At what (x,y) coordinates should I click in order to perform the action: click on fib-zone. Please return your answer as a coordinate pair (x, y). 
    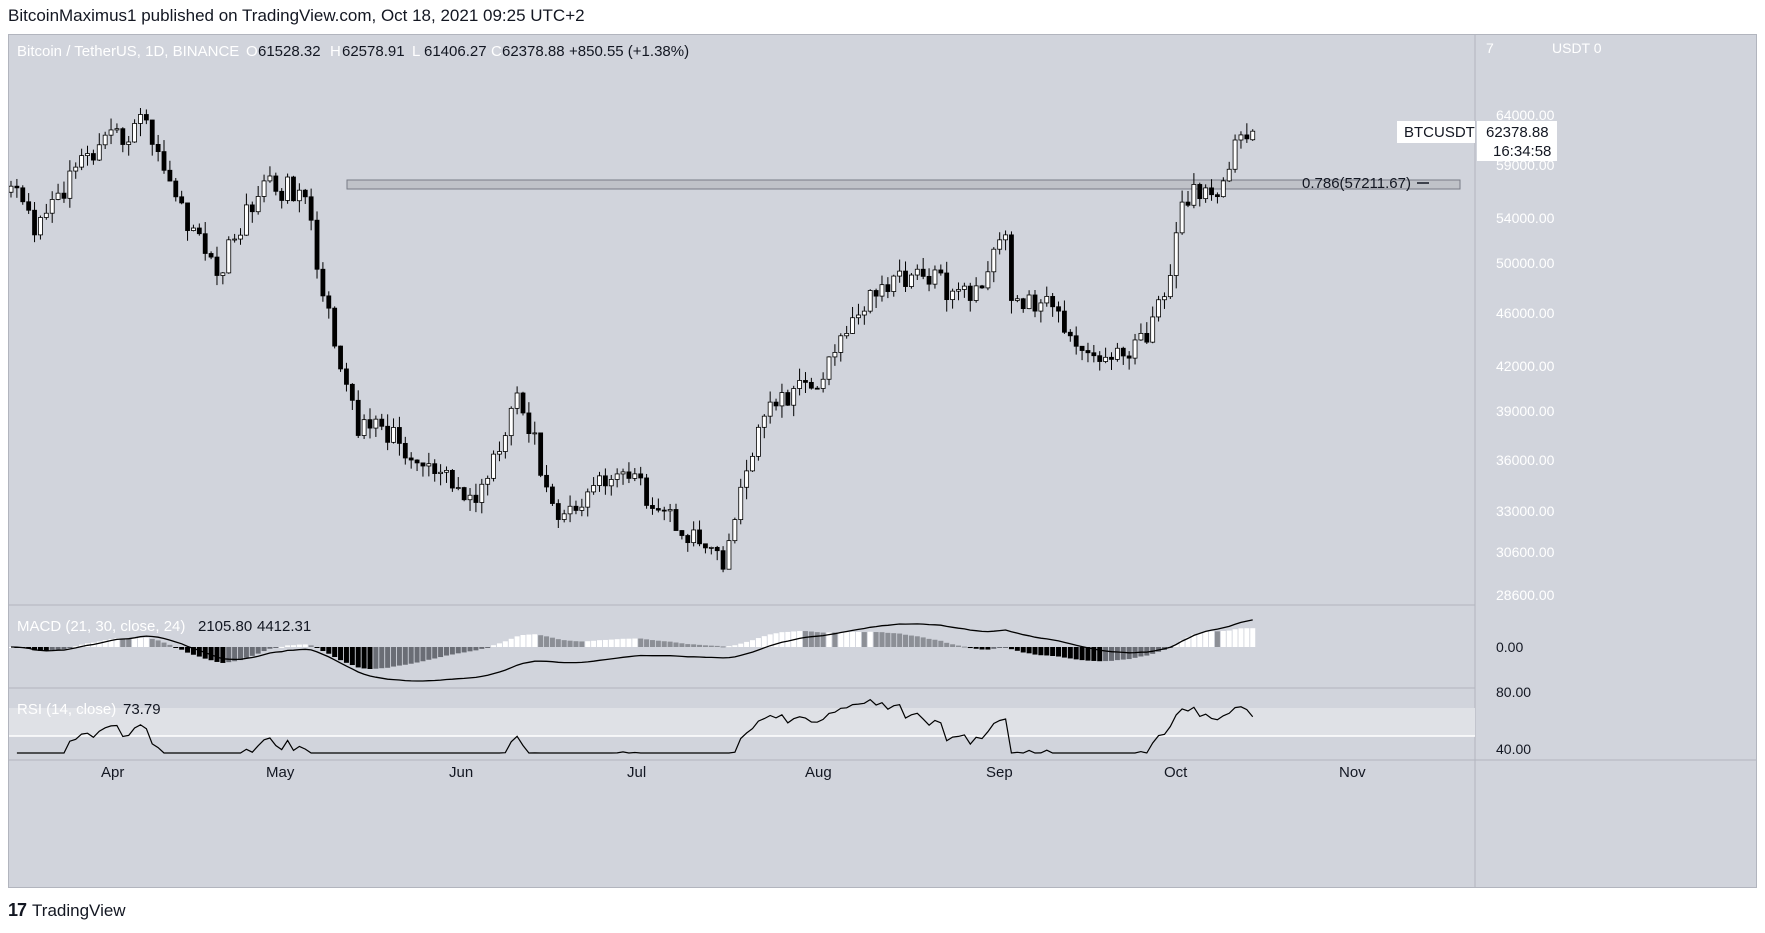
    Looking at the image, I should click on (903, 184).